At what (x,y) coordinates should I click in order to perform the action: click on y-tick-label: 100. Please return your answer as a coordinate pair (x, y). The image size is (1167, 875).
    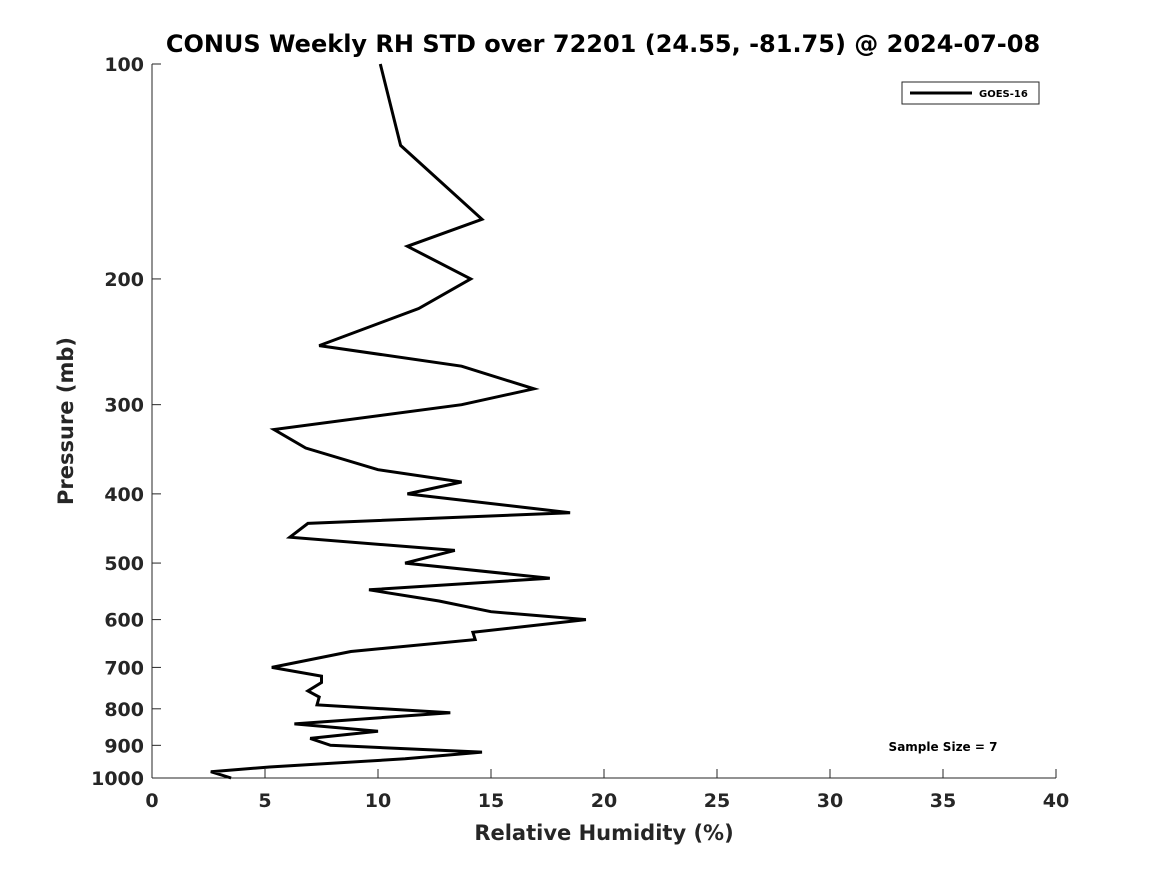
    Looking at the image, I should click on (124, 65).